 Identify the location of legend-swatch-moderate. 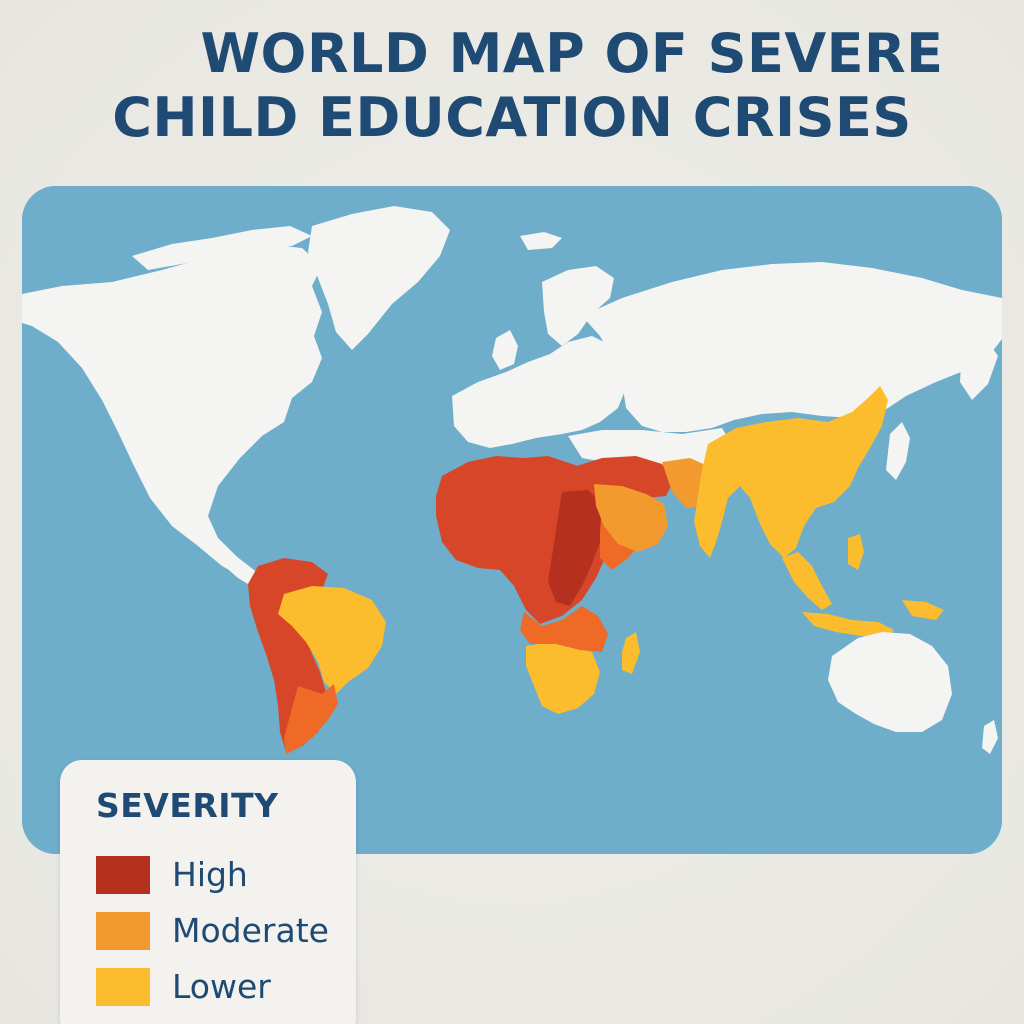
(123, 931).